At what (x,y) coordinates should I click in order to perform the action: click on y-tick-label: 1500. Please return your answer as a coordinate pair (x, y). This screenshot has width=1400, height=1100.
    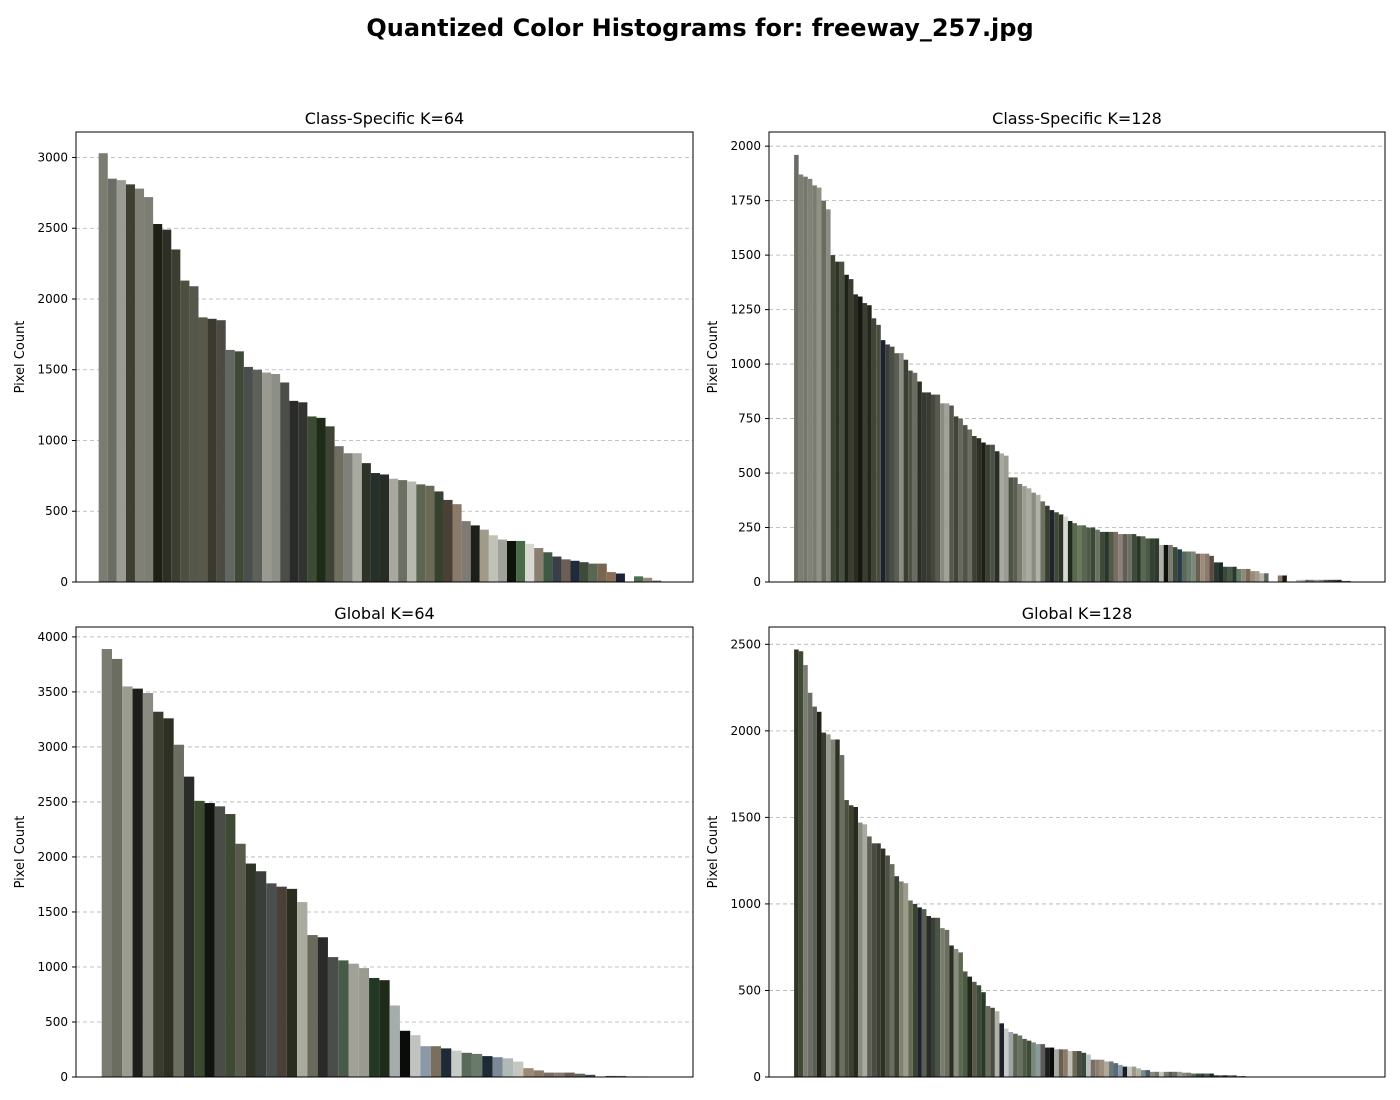
    Looking at the image, I should click on (745, 255).